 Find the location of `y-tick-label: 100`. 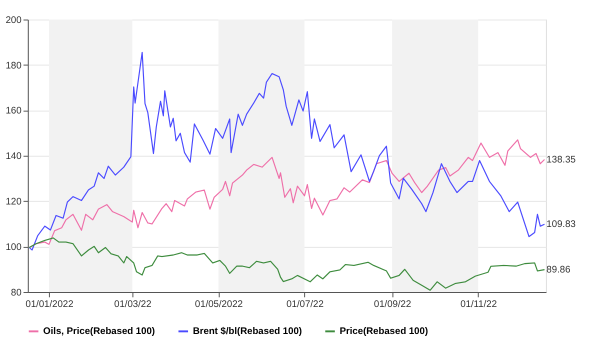

y-tick-label: 100 is located at coordinates (14, 247).